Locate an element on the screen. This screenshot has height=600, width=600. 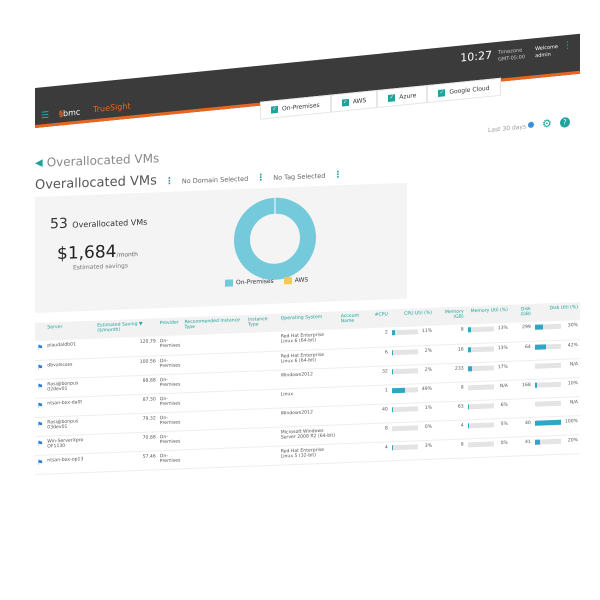
disk-util: 10% is located at coordinates (571, 387).